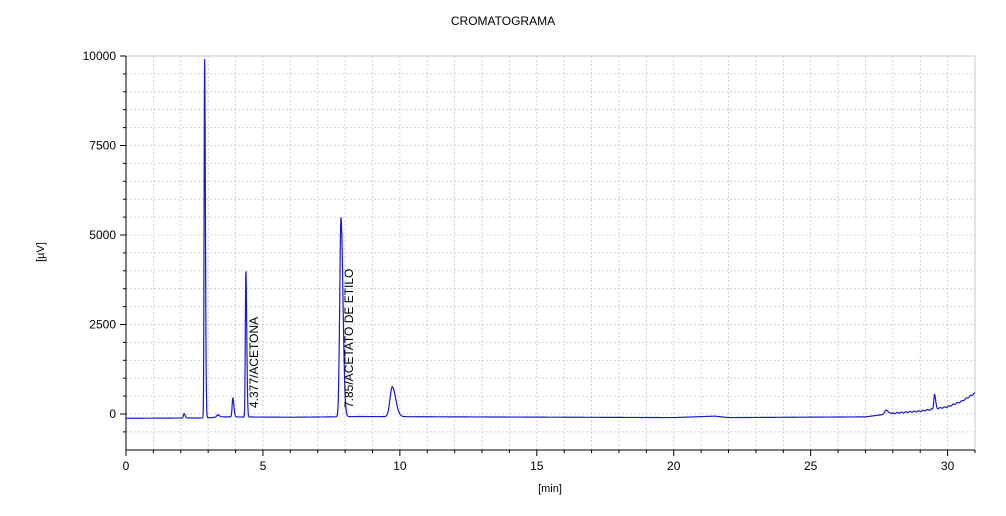 The image size is (1006, 516). What do you see at coordinates (301, 338) in the screenshot?
I see `peak-annotations: 4.377/ACETONA 7.85/ACETATO DE ETILO` at bounding box center [301, 338].